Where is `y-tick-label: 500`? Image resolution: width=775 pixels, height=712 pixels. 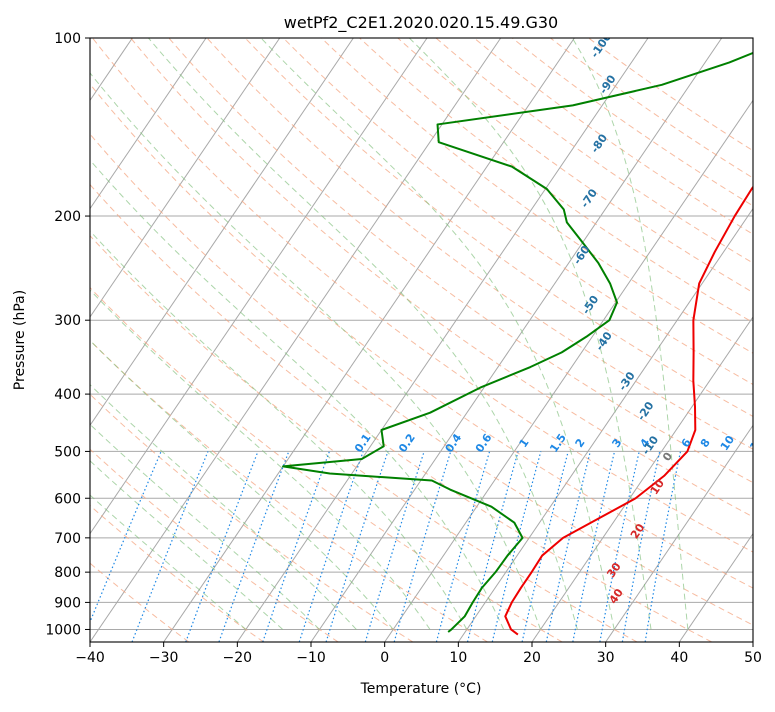 y-tick-label: 500 is located at coordinates (67, 452).